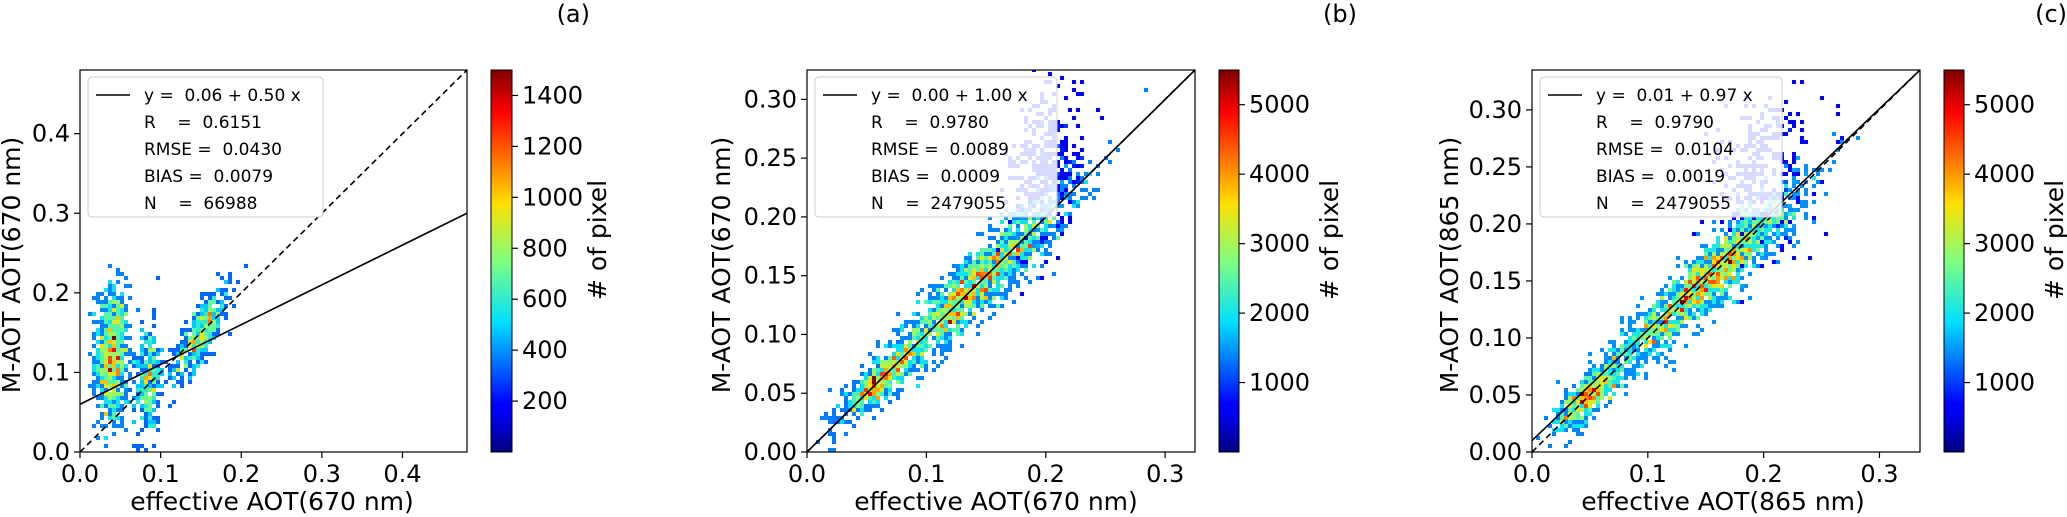  I want to click on colorbar-tick-label: 400, so click(545, 350).